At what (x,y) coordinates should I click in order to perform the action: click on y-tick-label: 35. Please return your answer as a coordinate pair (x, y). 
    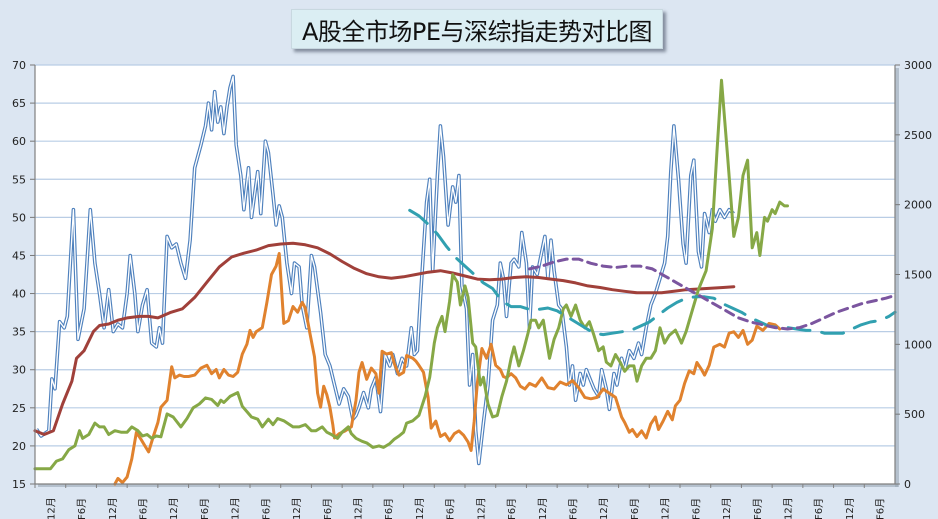
    Looking at the image, I should click on (19, 332).